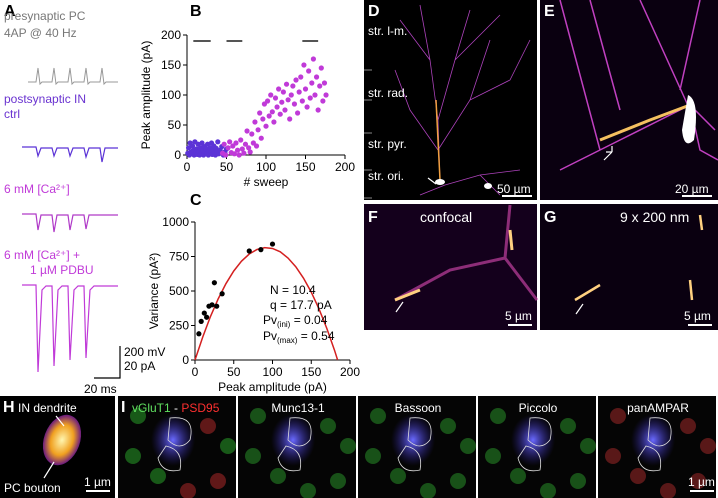  Describe the element at coordinates (270, 320) in the screenshot. I see `annotation-part: Pv` at that location.